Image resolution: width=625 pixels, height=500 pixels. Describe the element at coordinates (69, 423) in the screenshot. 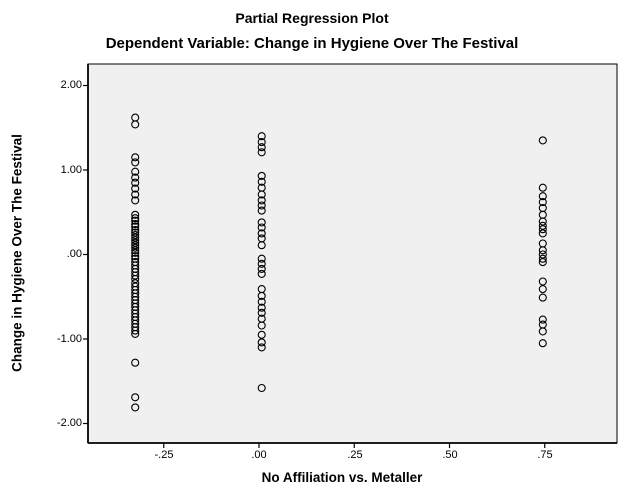

I see `y-tick-label: -2.00` at that location.